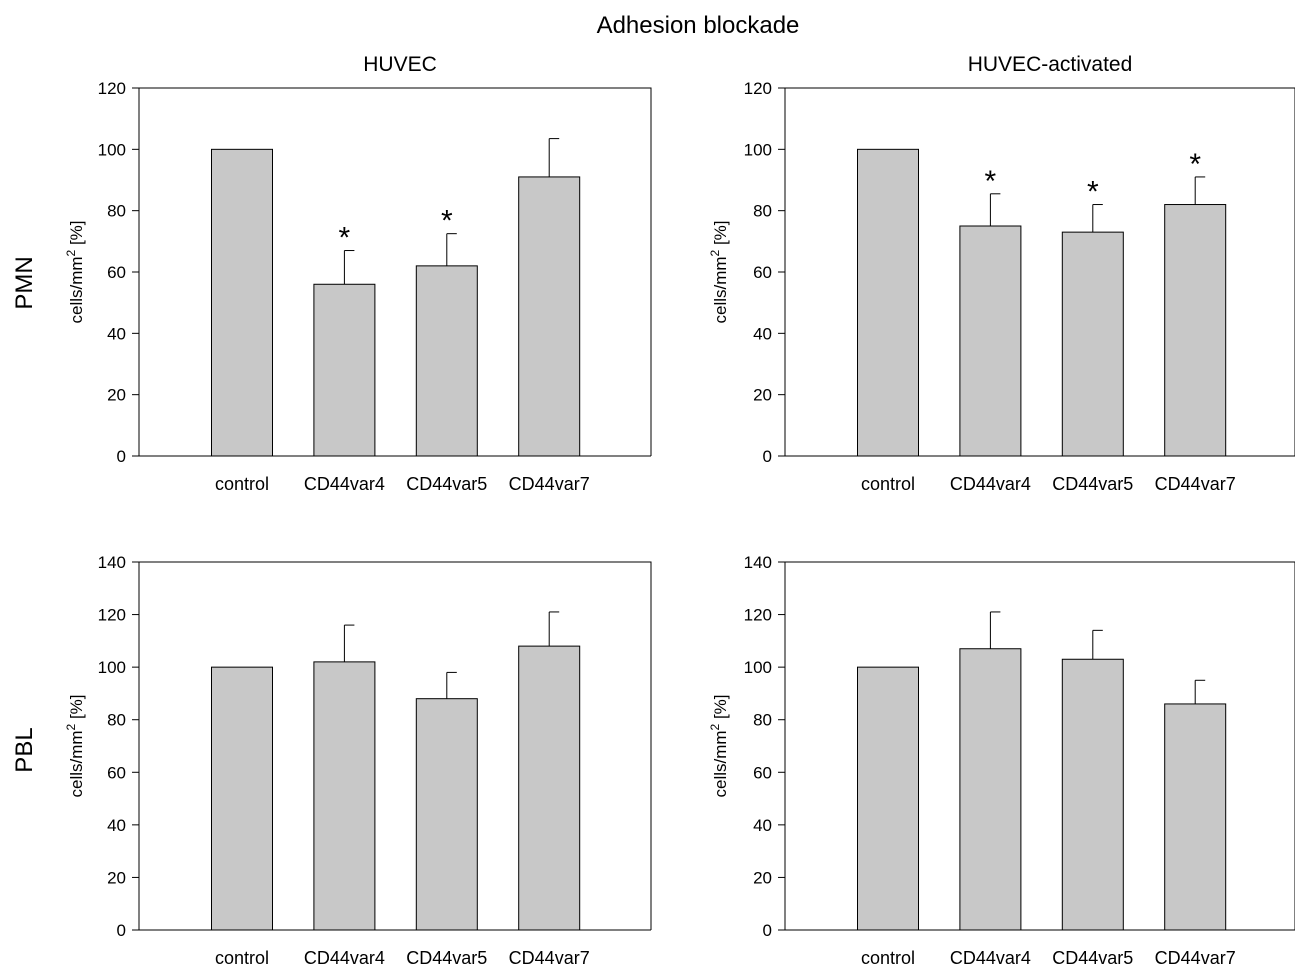 The height and width of the screenshot is (967, 1295). What do you see at coordinates (400, 64) in the screenshot?
I see `column-title-huvec: HUVEC` at bounding box center [400, 64].